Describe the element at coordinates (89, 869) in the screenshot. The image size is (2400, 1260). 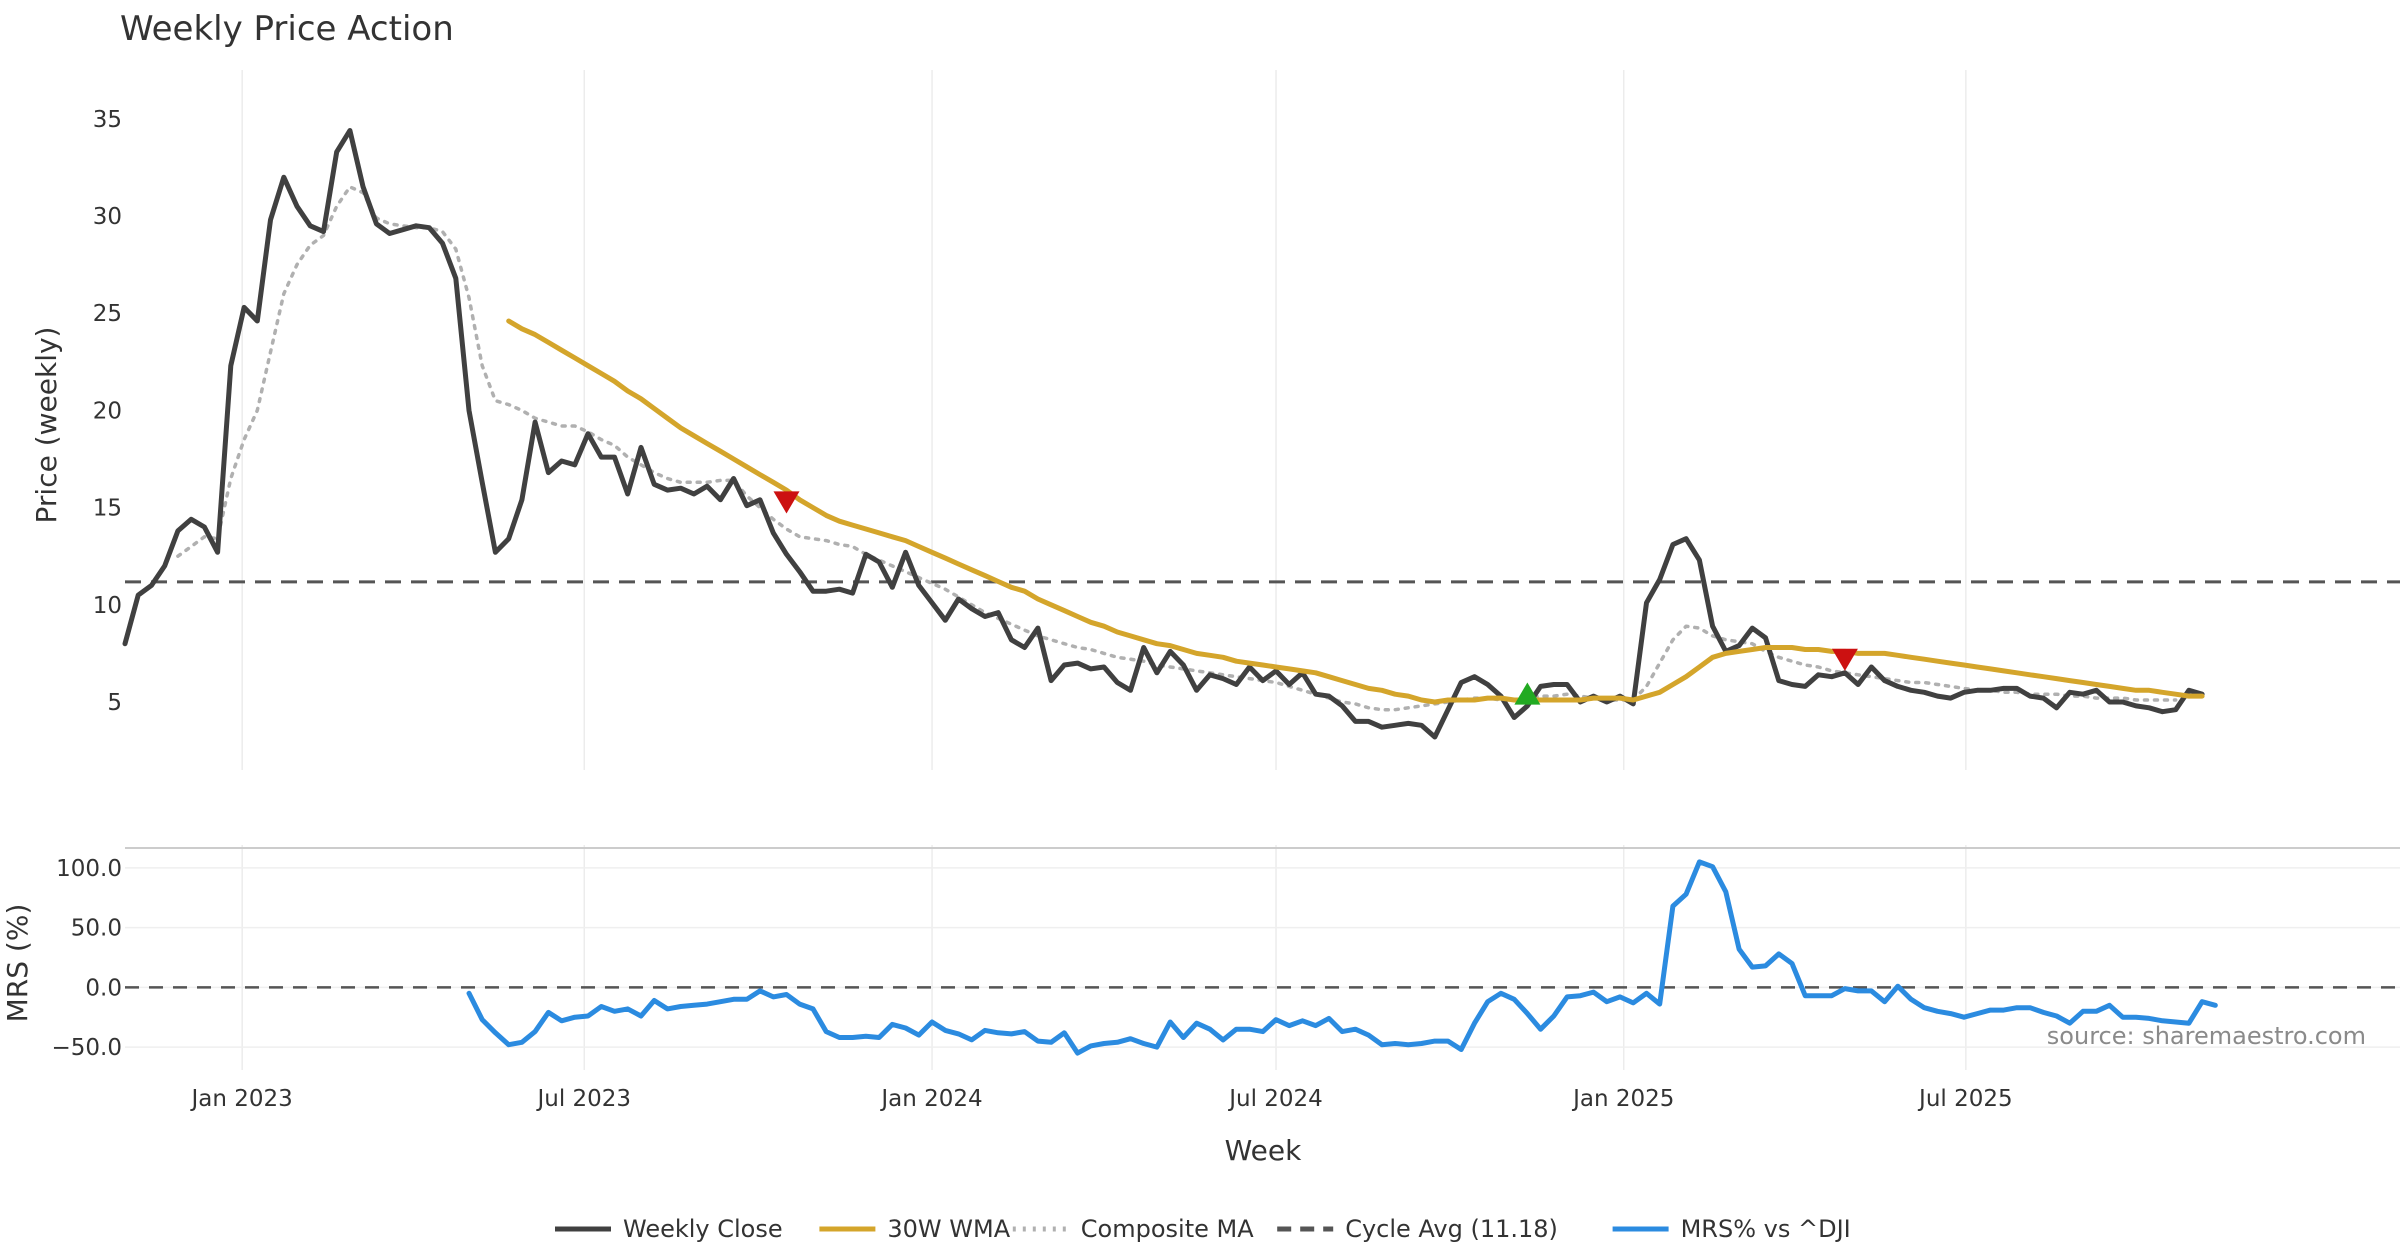
I see `mrs-y-tick-3: 100.0` at that location.